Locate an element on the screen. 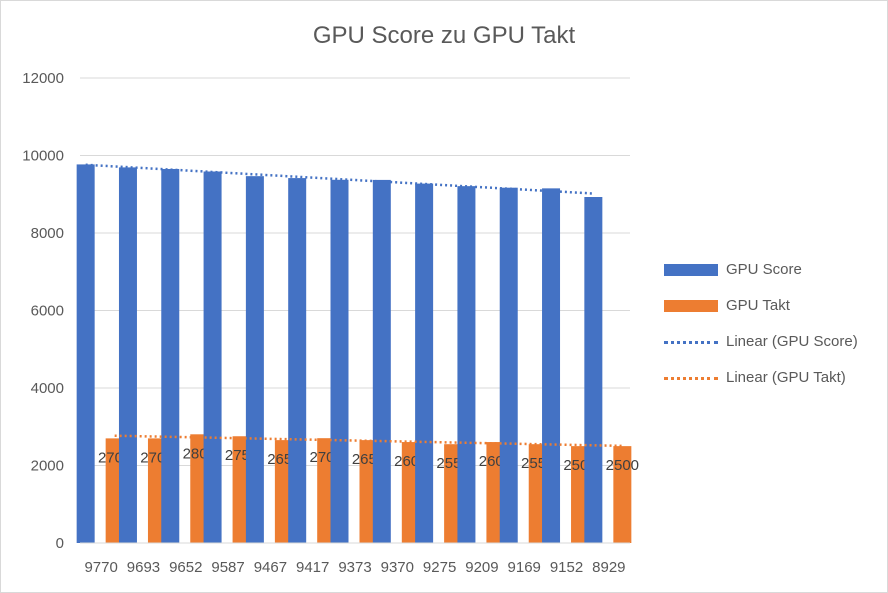  legend-item-gpu-score: GPU Score is located at coordinates (761, 276).